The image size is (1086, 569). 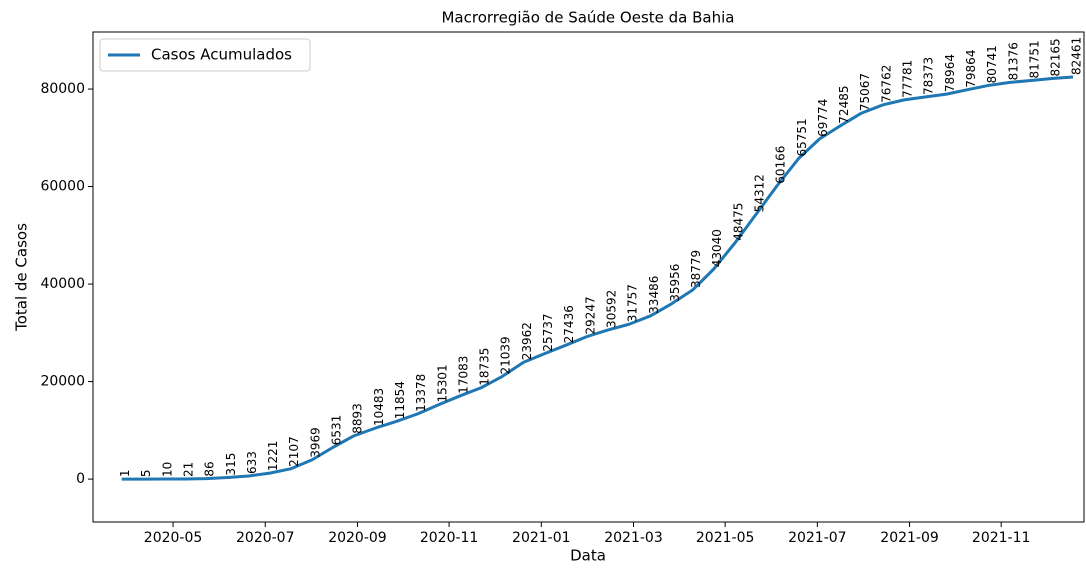 What do you see at coordinates (844, 104) in the screenshot?
I see `value-label: 72485` at bounding box center [844, 104].